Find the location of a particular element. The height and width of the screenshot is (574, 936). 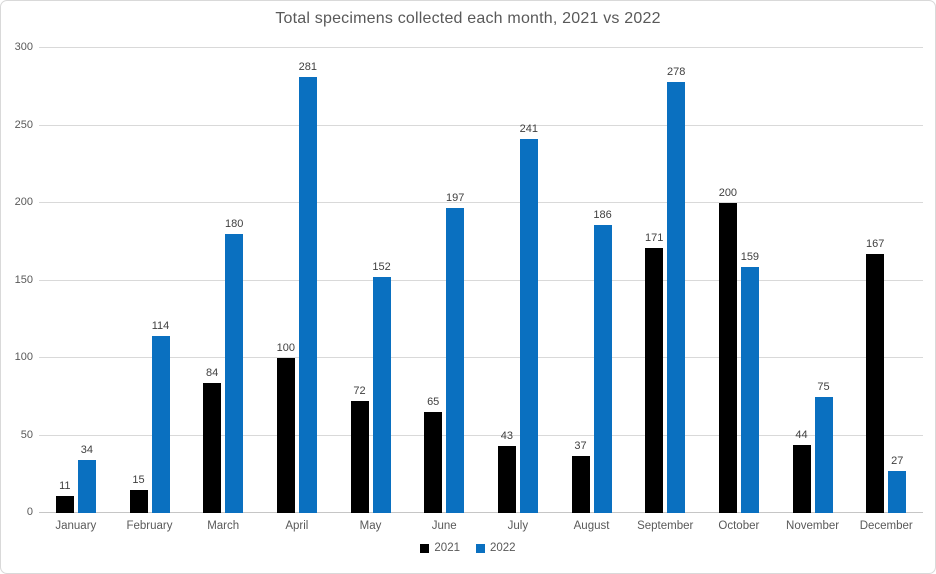

legend-label-2022: 2022 is located at coordinates (503, 548).